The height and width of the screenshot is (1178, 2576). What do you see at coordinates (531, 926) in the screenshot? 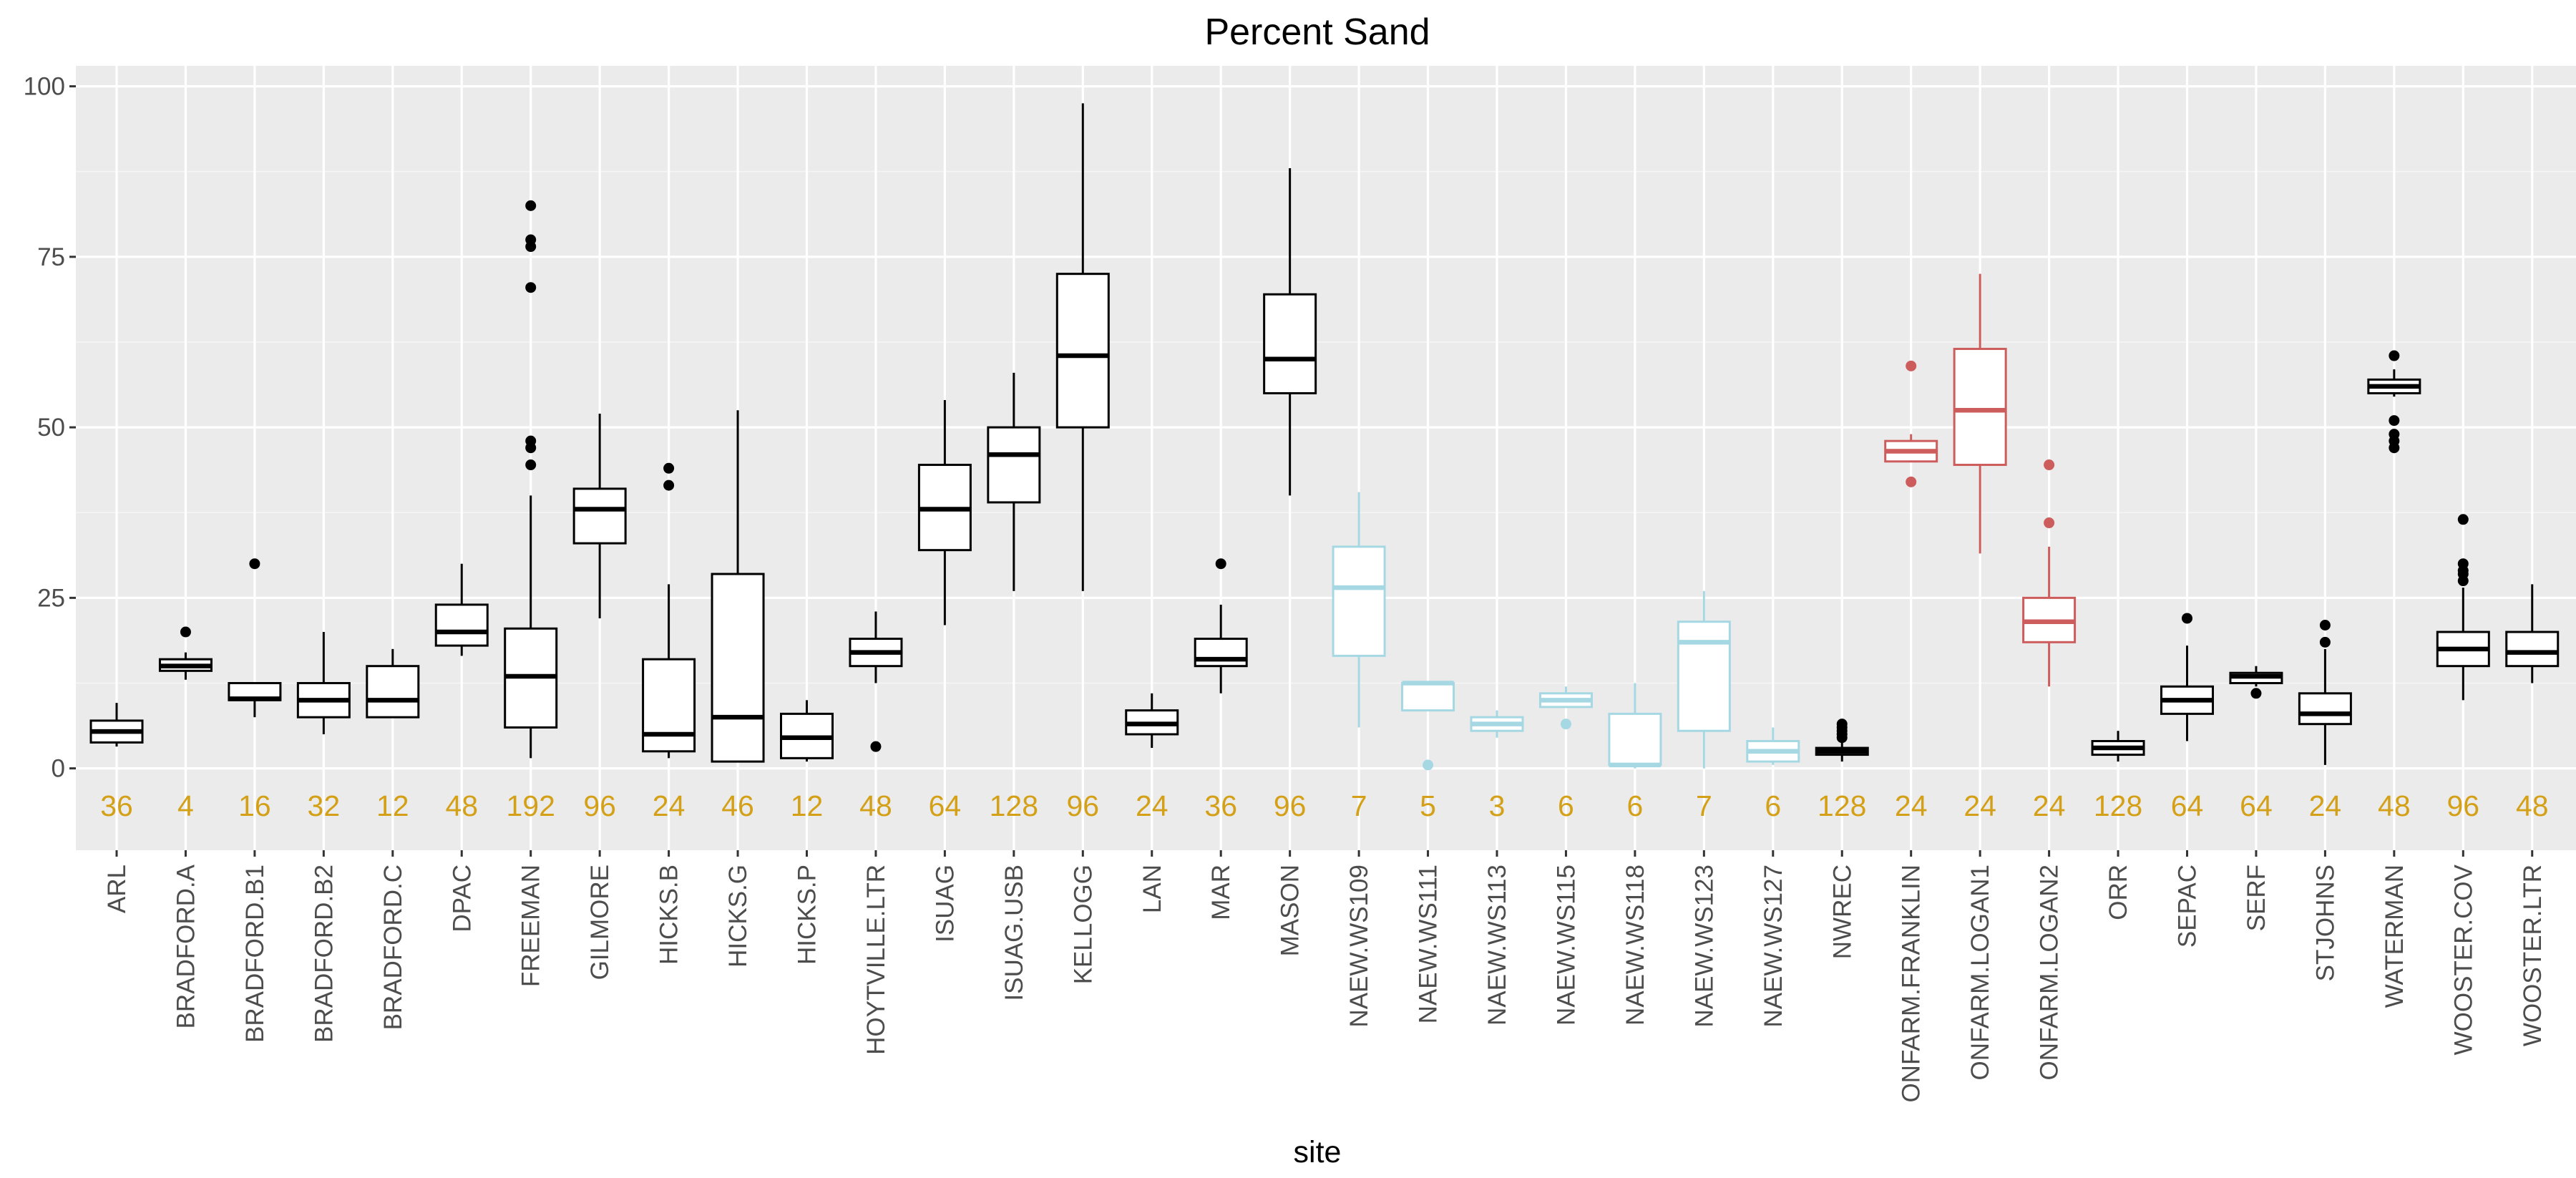
I see `x-tick-label: FREEMAN` at bounding box center [531, 926].